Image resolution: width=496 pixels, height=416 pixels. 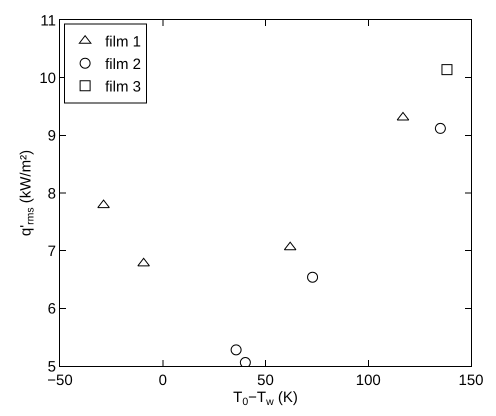 What do you see at coordinates (47, 78) in the screenshot?
I see `y-tick-label: 10` at bounding box center [47, 78].